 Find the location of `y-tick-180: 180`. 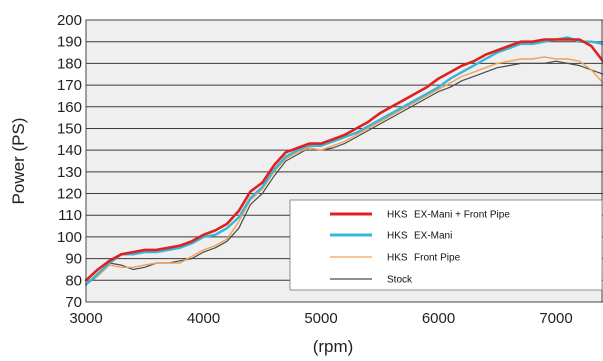

y-tick-180: 180 is located at coordinates (69, 63).